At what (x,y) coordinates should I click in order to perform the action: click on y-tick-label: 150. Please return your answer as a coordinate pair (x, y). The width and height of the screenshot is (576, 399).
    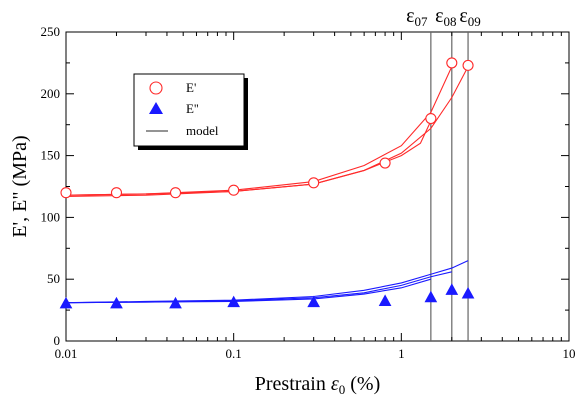
    Looking at the image, I should click on (51, 155).